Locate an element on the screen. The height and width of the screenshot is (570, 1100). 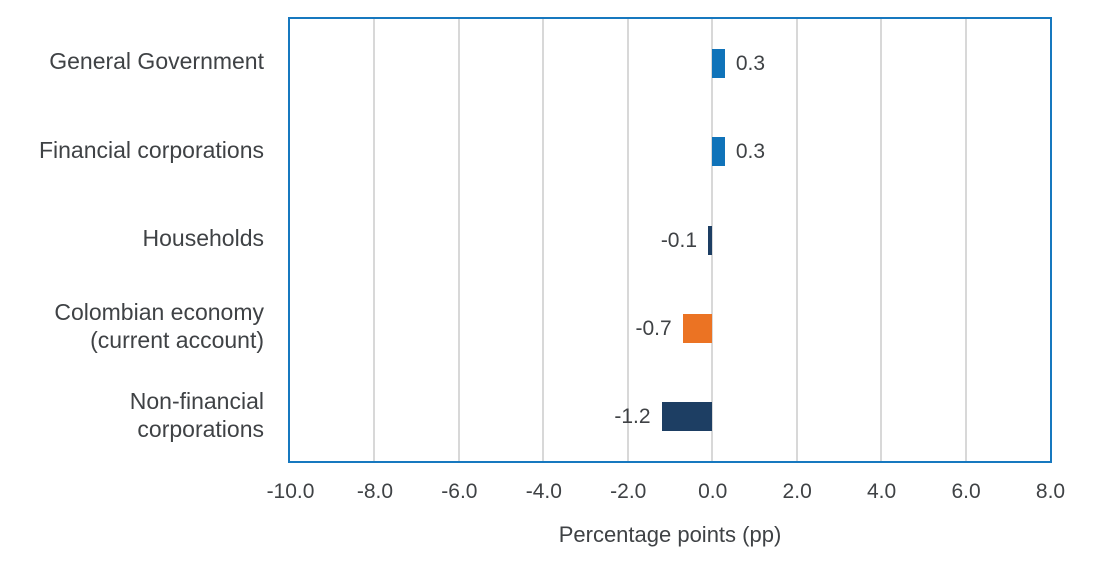
category-label: Colombian economy (current account) is located at coordinates (159, 326).